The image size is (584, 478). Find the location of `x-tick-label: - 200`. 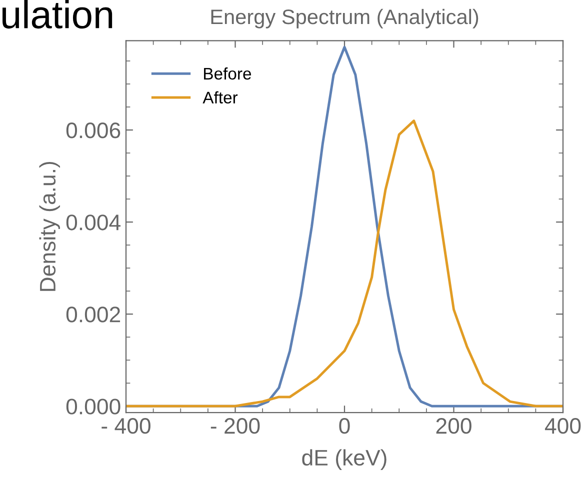

x-tick-label: - 200 is located at coordinates (235, 426).